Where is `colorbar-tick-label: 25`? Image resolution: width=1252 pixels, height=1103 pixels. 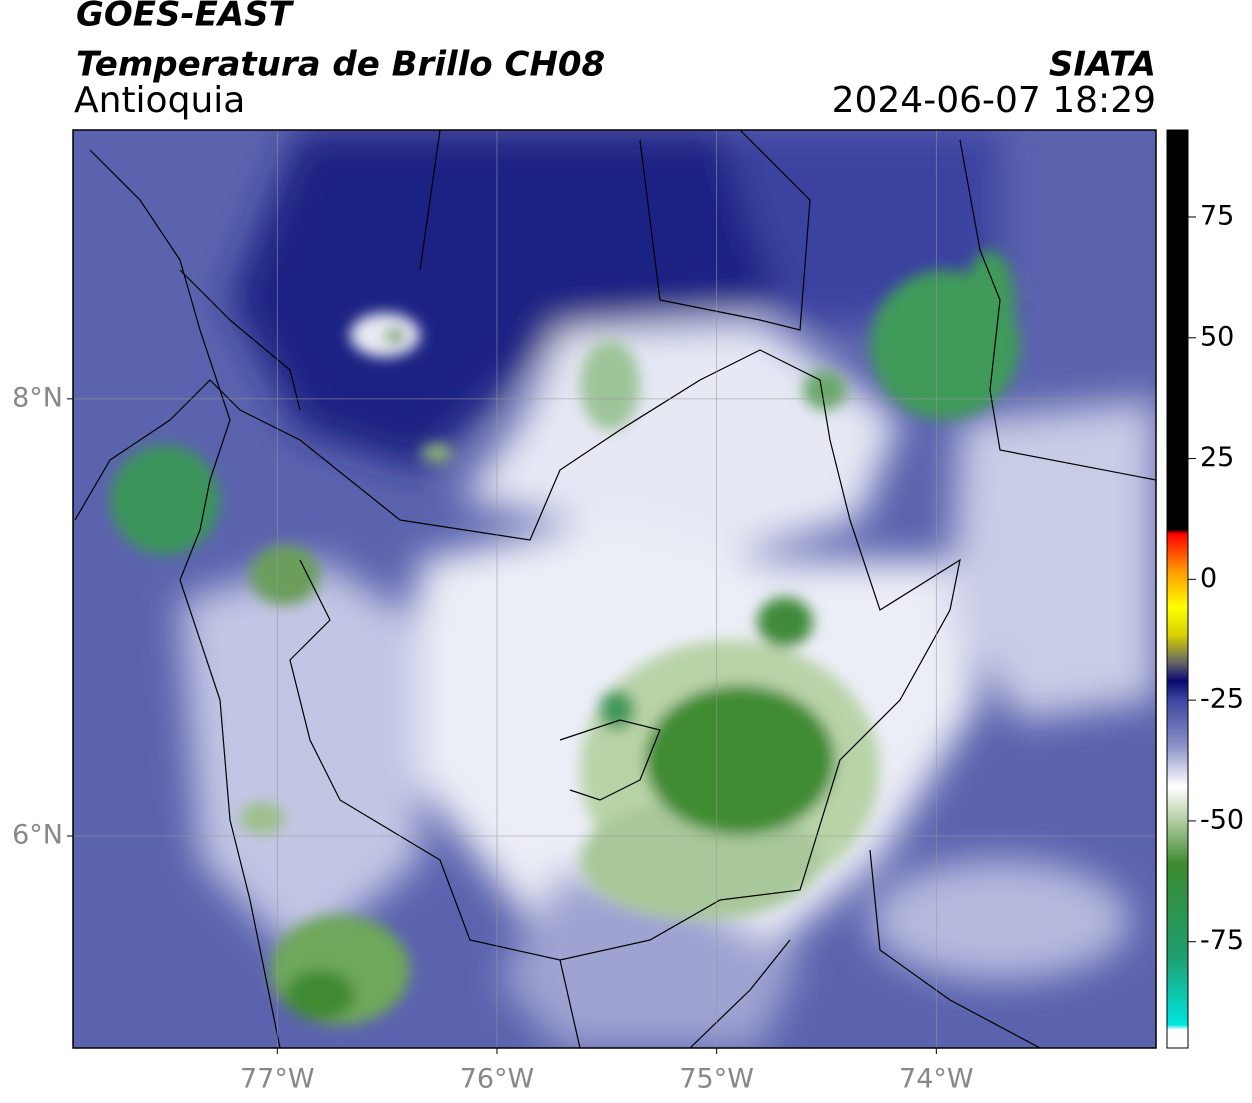 colorbar-tick-label: 25 is located at coordinates (1217, 457).